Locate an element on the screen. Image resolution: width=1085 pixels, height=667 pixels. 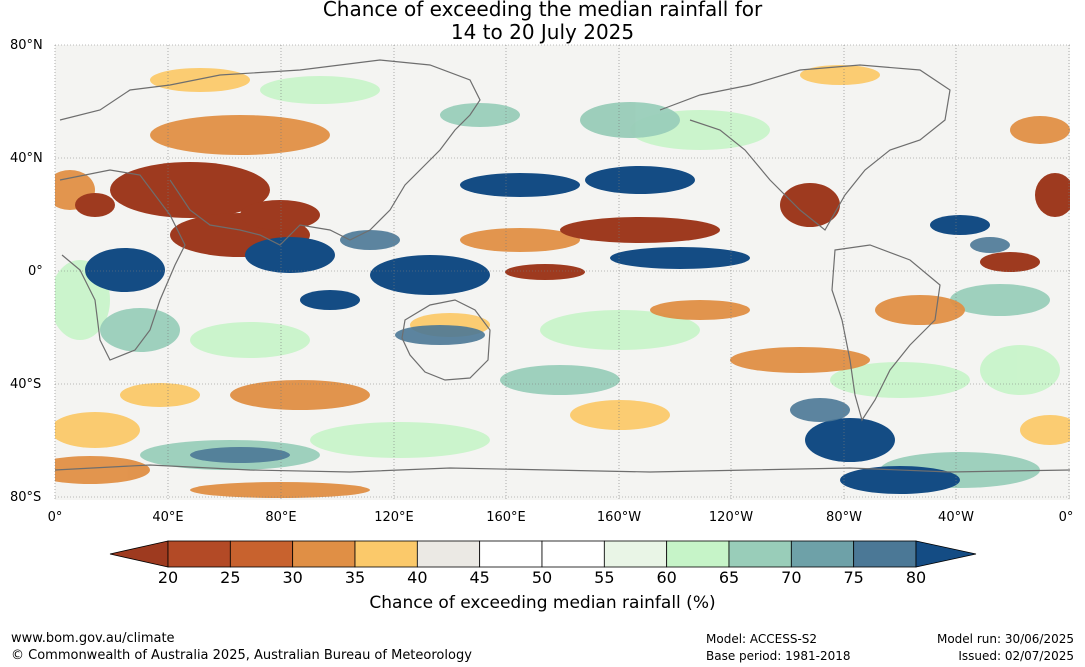
lon-label-120w: 120°W is located at coordinates (731, 517).